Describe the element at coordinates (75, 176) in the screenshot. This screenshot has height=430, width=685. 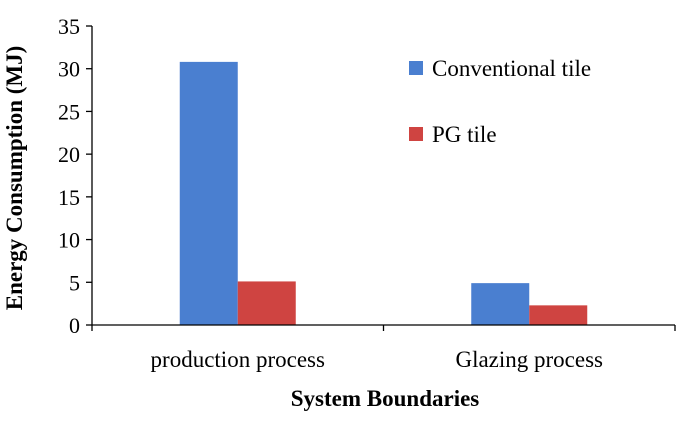
I see `y-axis: 0 5 10 15 20 25 30 35` at that location.